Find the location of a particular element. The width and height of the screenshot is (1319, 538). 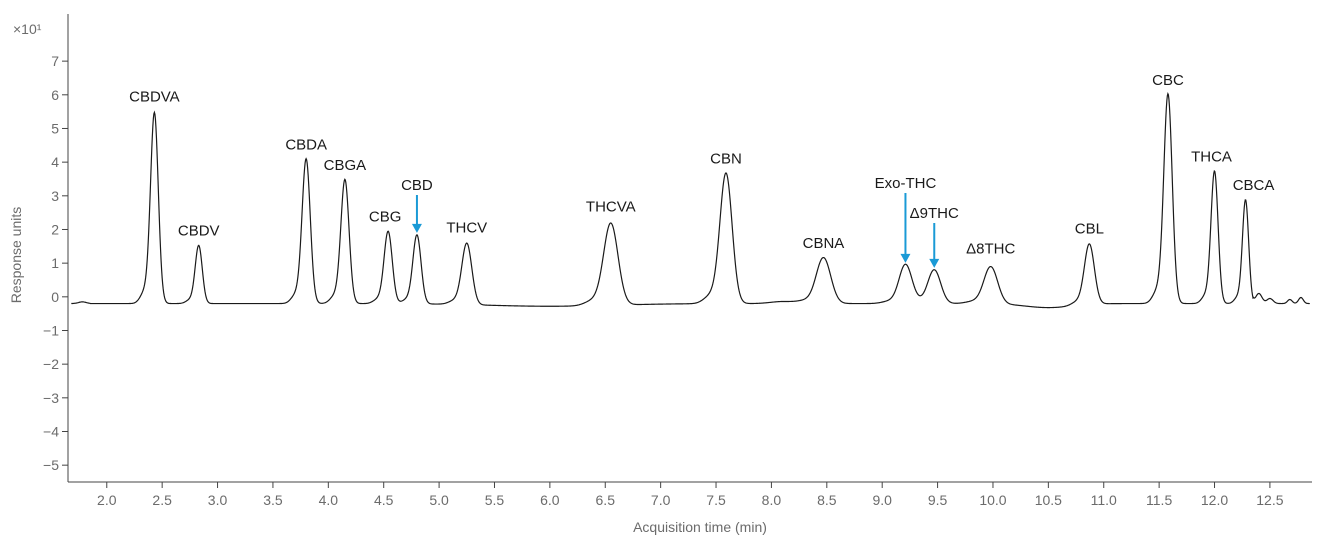

peak-label: CBL is located at coordinates (1089, 228).